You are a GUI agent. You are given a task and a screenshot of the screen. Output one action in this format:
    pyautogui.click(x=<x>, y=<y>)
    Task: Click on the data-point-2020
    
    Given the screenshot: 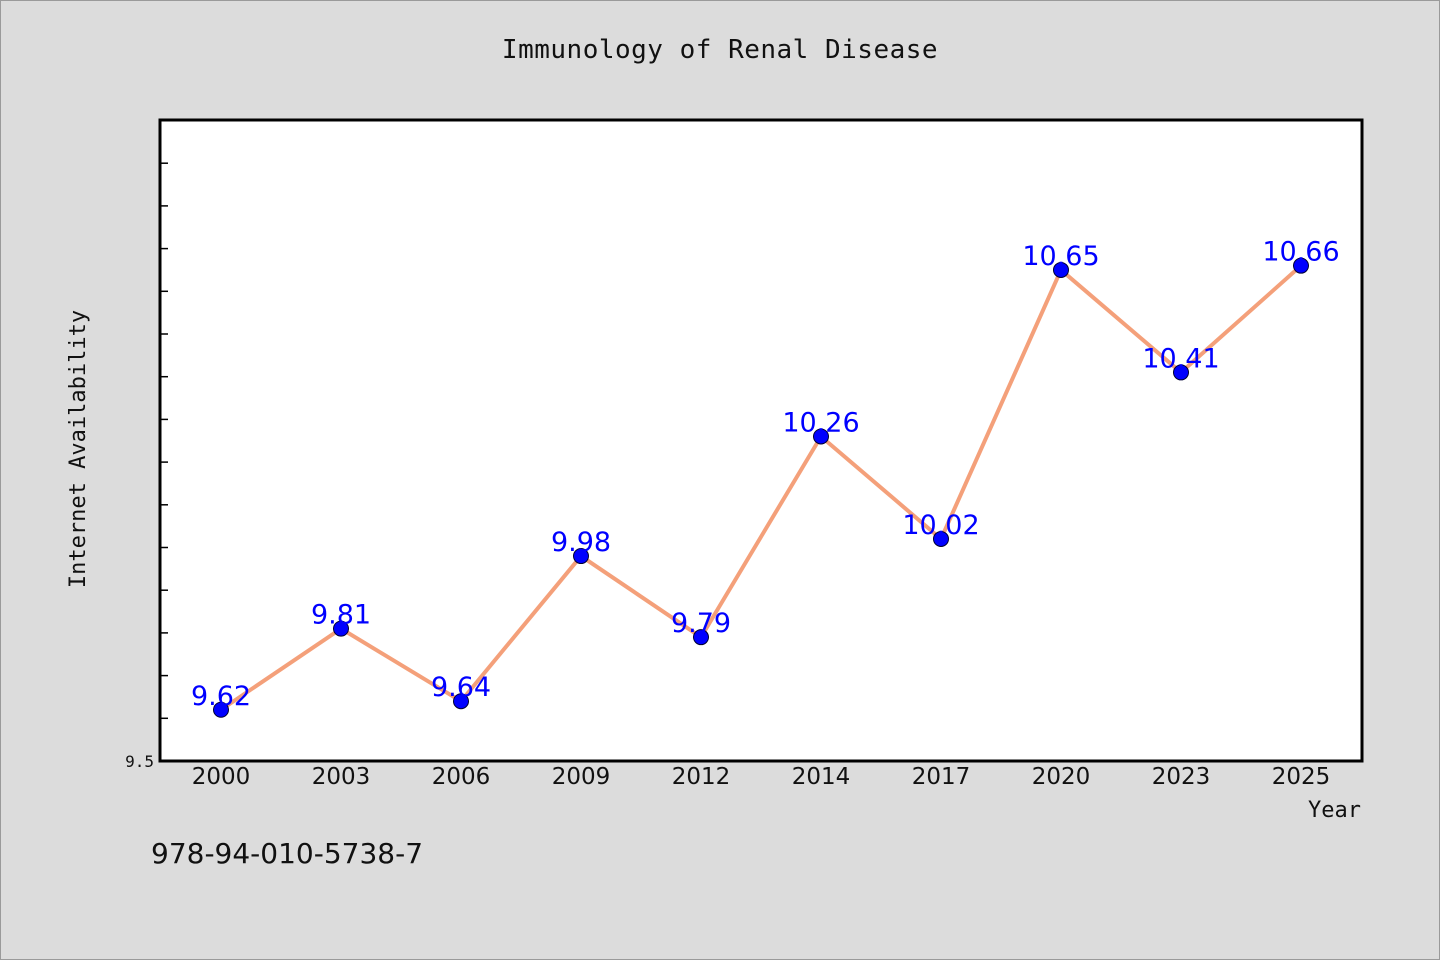 What is the action you would take?
    pyautogui.click(x=1061, y=269)
    